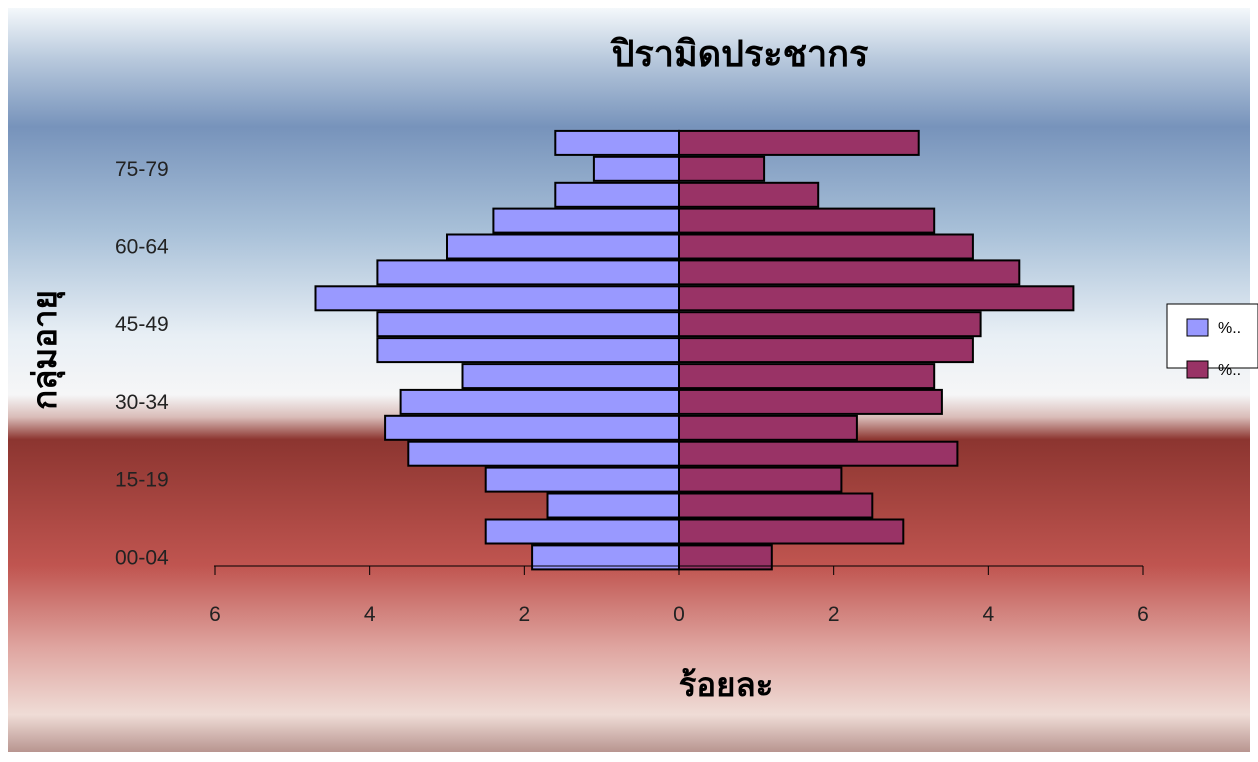  Describe the element at coordinates (142, 324) in the screenshot. I see `y-tick-label-45-49: 45-49` at that location.